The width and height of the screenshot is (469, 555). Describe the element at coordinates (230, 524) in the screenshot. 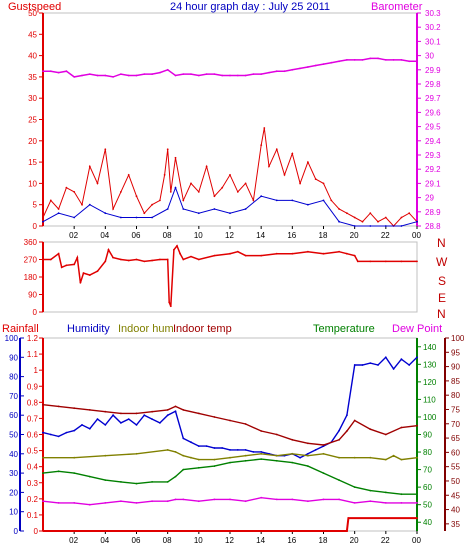

I see `rain-series` at that location.